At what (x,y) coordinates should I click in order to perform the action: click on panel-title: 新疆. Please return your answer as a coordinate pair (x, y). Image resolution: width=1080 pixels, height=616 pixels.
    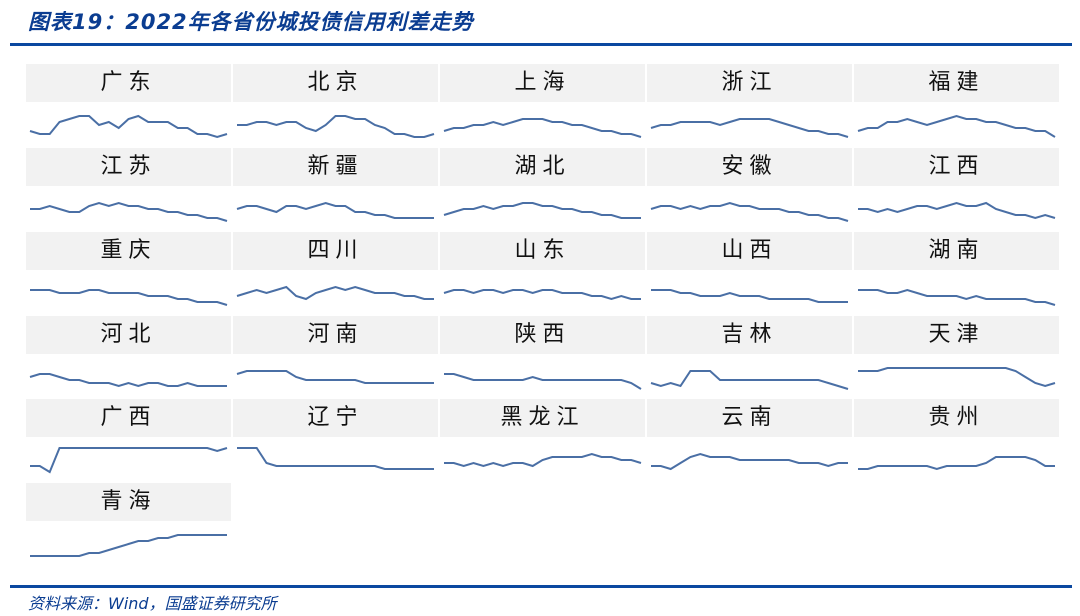
    Looking at the image, I should click on (335, 167).